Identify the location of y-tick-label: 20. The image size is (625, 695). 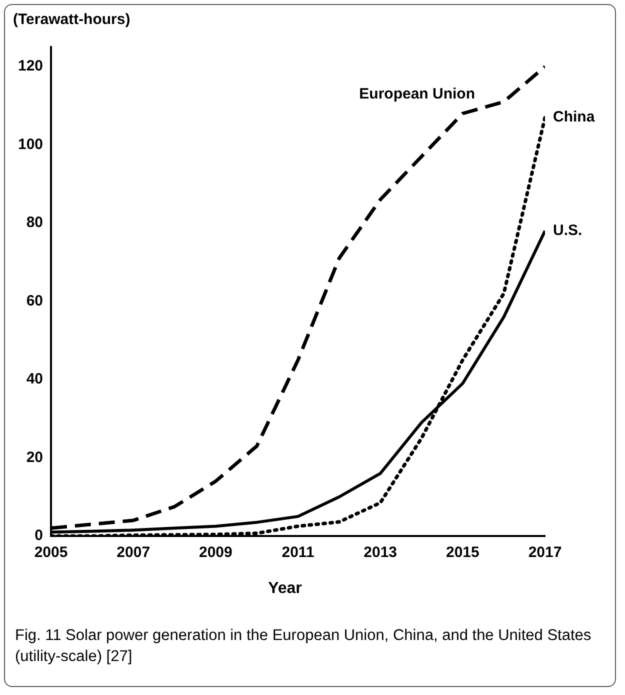
(35, 457).